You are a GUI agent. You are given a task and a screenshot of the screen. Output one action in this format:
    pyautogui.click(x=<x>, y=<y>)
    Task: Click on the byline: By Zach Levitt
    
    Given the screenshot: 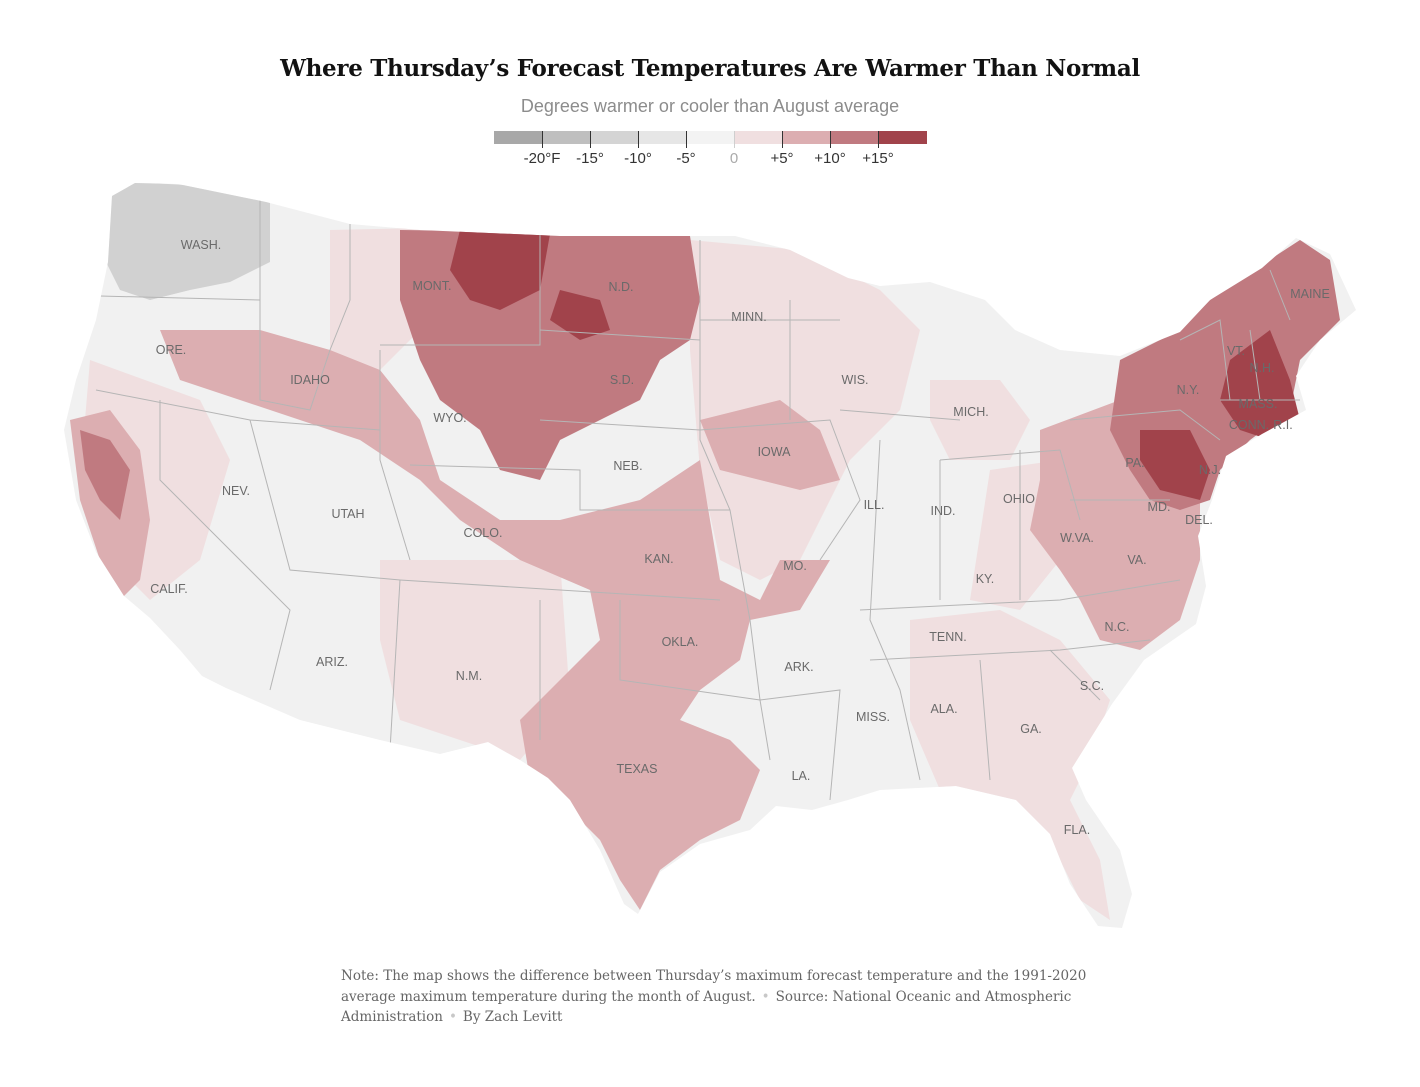 What is the action you would take?
    pyautogui.click(x=512, y=1017)
    